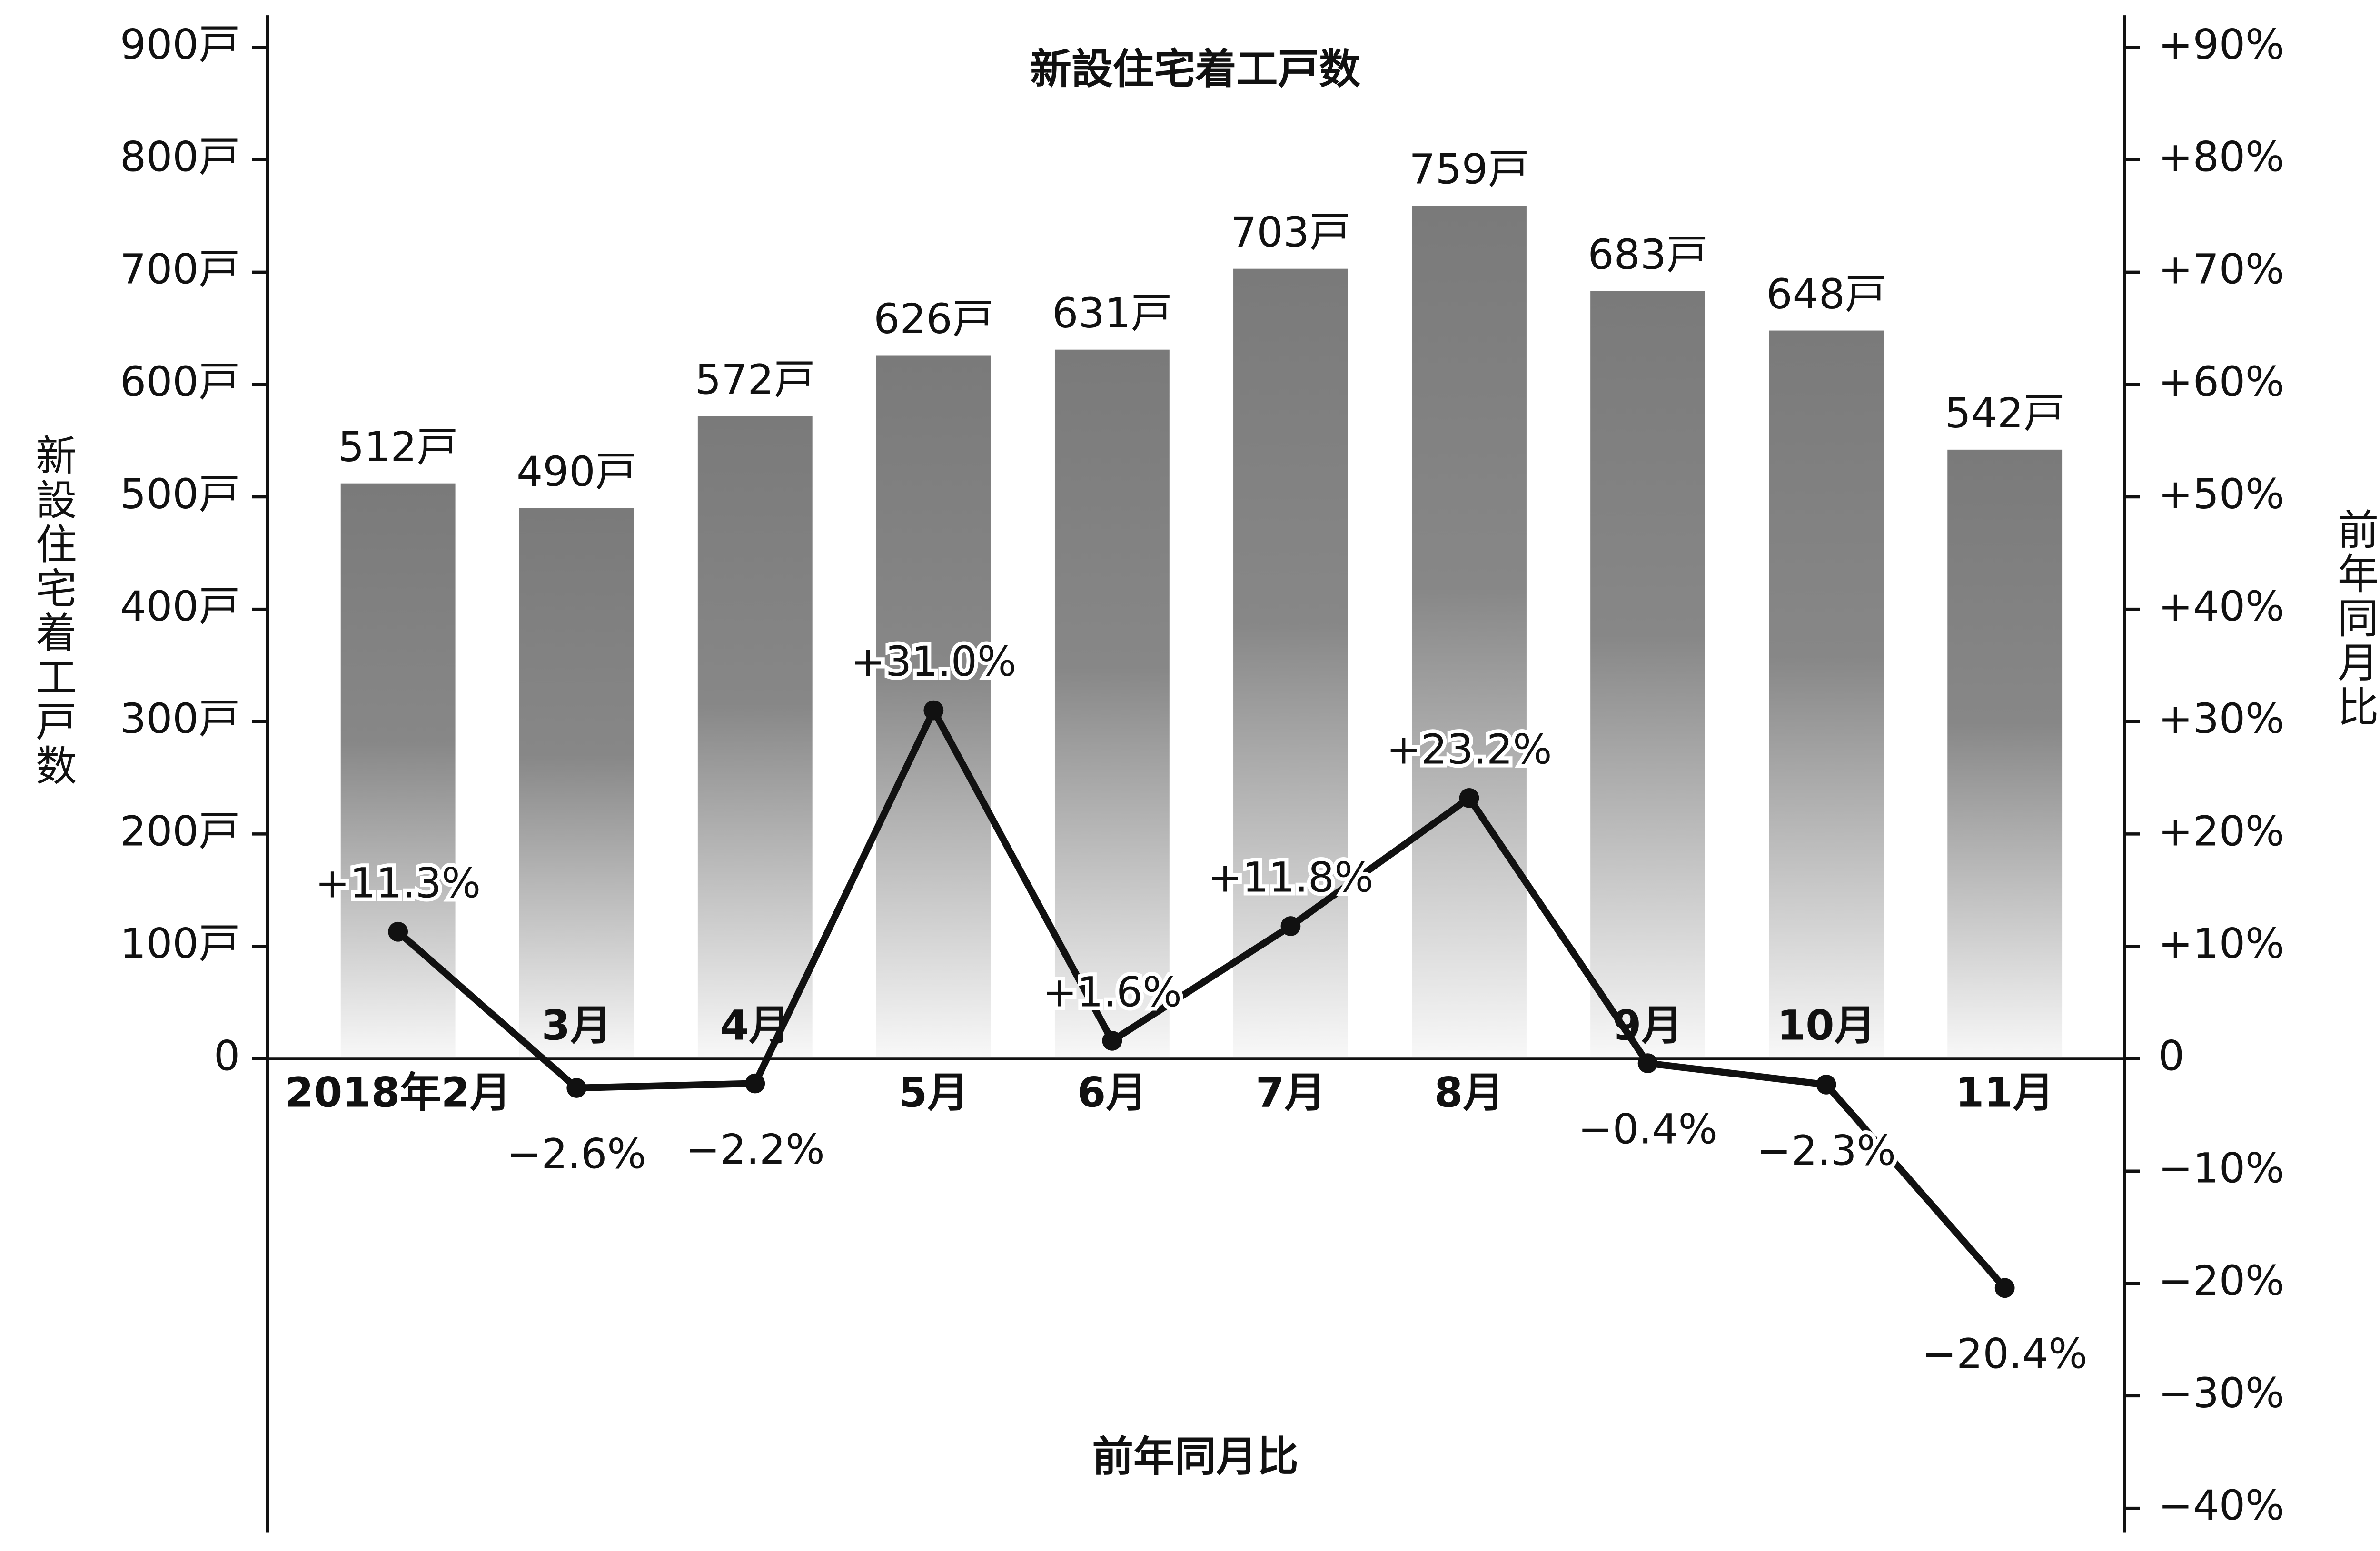 The image size is (2380, 1551). I want to click on y2-axis-title: 前年同月比, so click(2354, 619).